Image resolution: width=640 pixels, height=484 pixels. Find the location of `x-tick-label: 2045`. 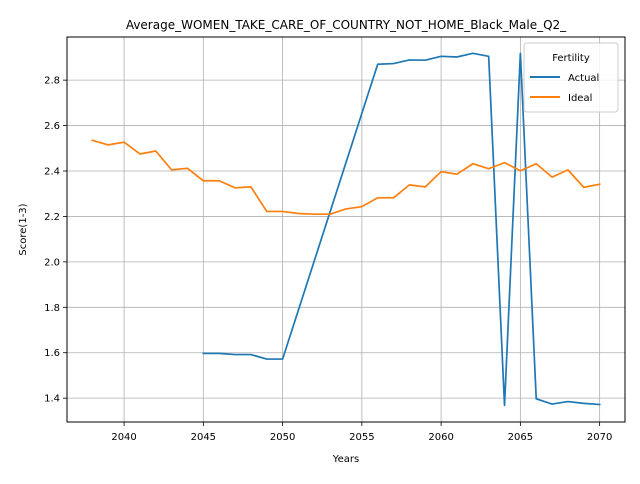

x-tick-label: 2045 is located at coordinates (203, 437).